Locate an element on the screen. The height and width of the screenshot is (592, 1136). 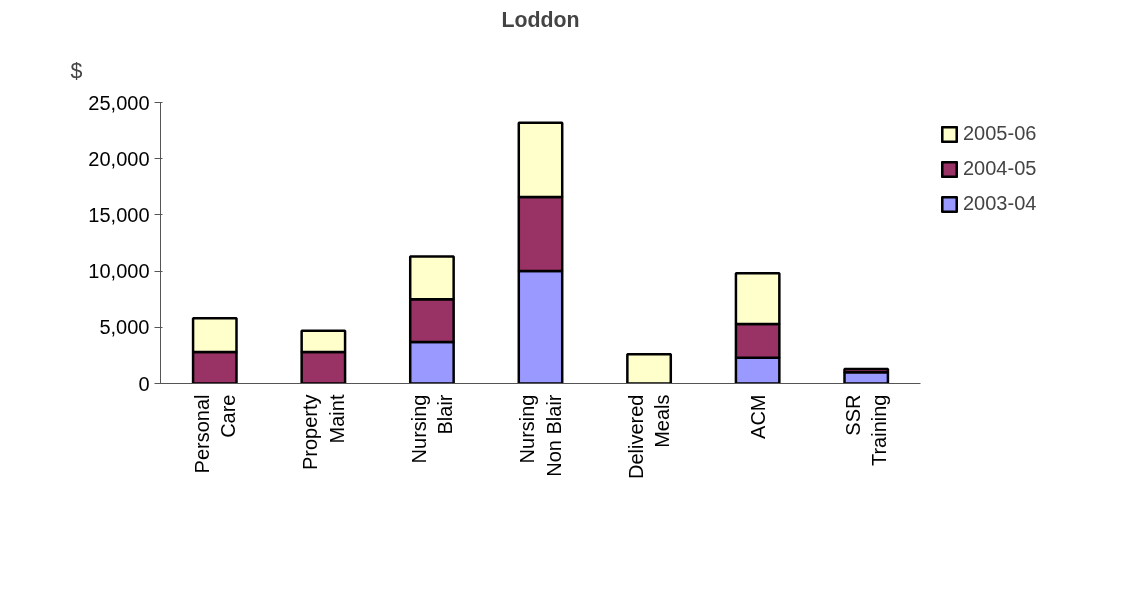
legend-label: 2003-04 is located at coordinates (1000, 203).